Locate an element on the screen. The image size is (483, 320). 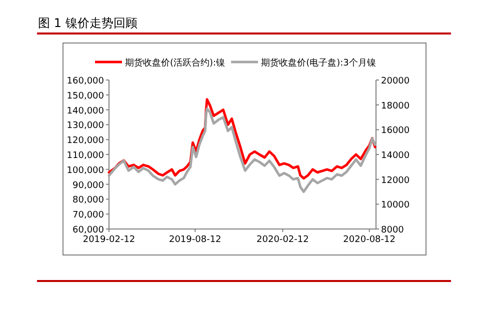
y-tick-label: 80,000 is located at coordinates (88, 201).